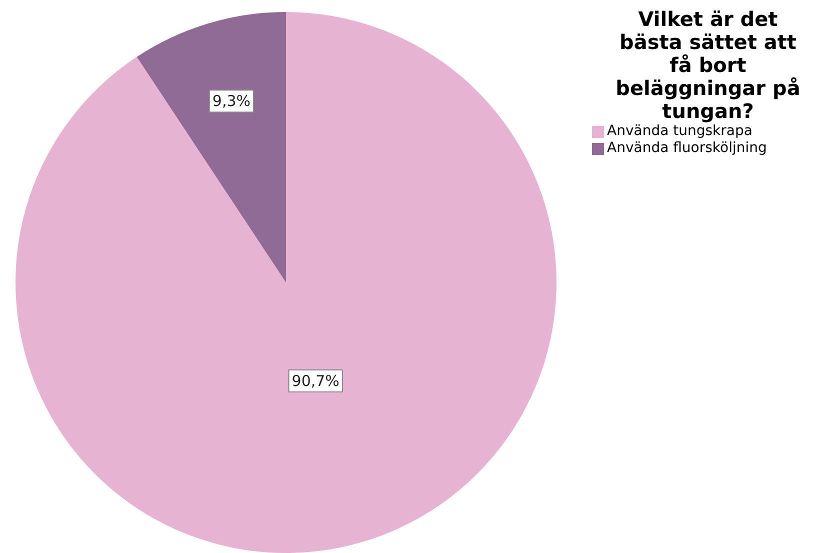 Image resolution: width=831 pixels, height=553 pixels. Describe the element at coordinates (708, 65) in the screenshot. I see `text: Vilket är det bästa sättet att få bort beläggningar på tungan?` at that location.